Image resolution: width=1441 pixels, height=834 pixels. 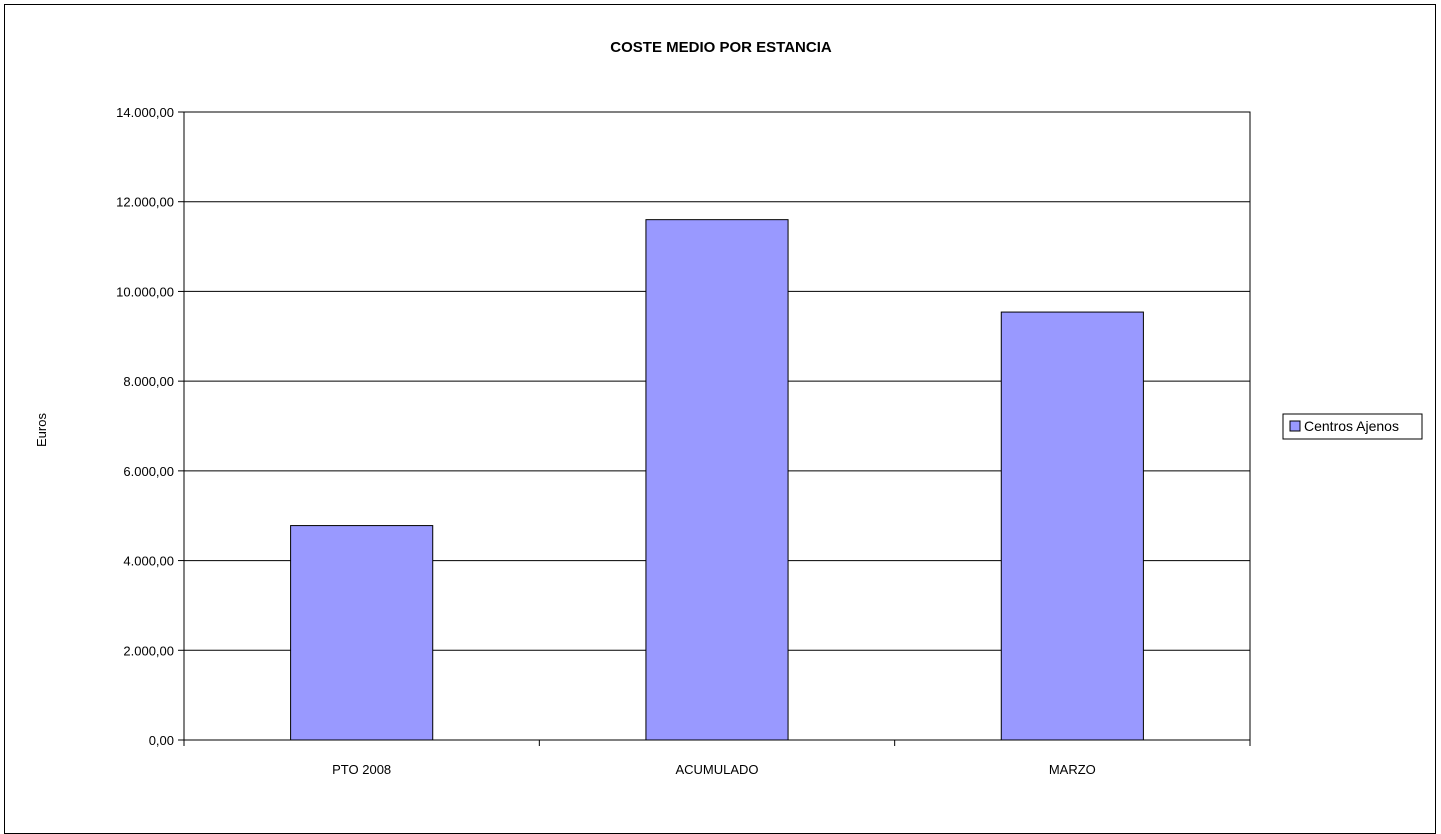 What do you see at coordinates (1295, 426) in the screenshot?
I see `legend-swatch` at bounding box center [1295, 426].